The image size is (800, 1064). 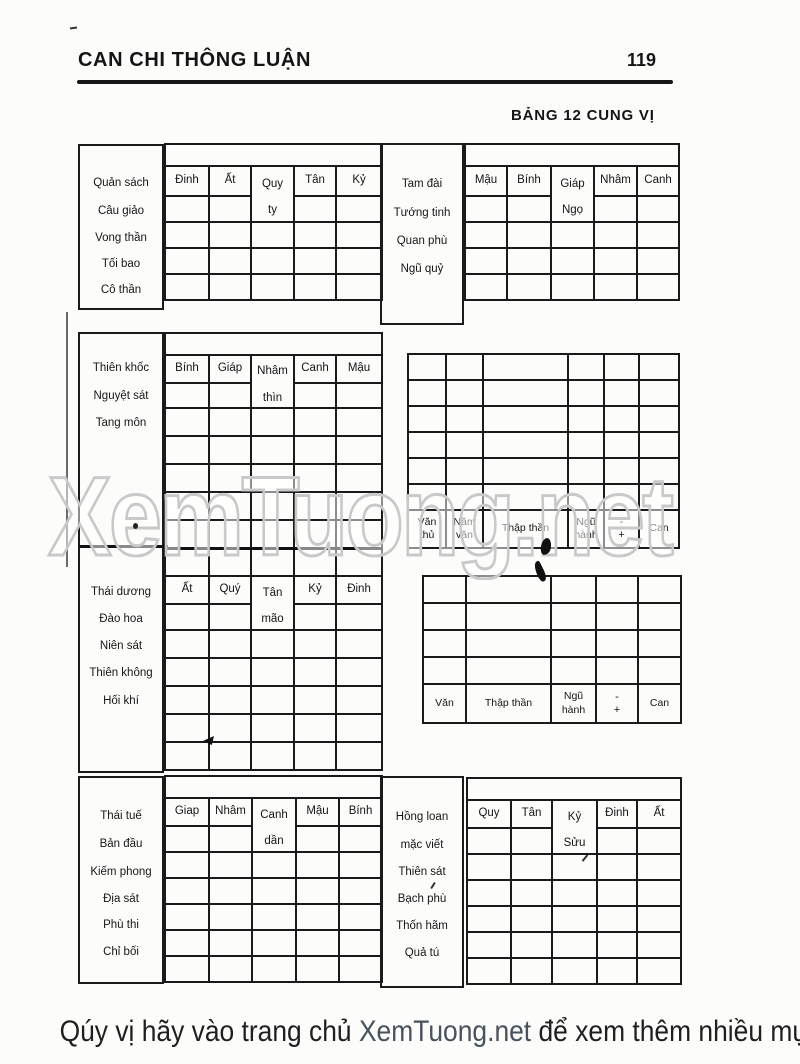 What do you see at coordinates (658, 181) in the screenshot?
I see `col-header: Canh` at bounding box center [658, 181].